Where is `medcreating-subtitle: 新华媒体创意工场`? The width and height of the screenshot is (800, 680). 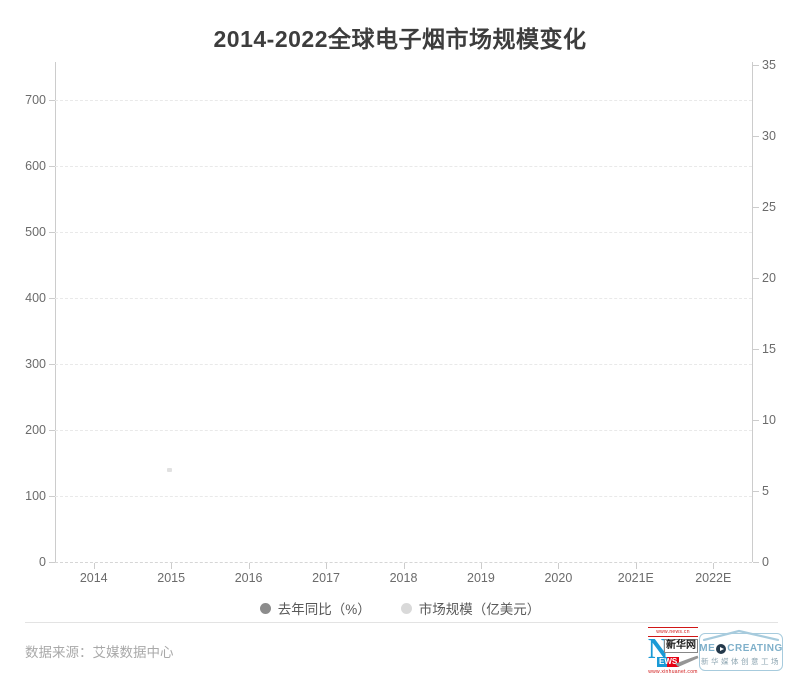
medcreating-subtitle: 新华媒体创意工场 is located at coordinates (741, 661).